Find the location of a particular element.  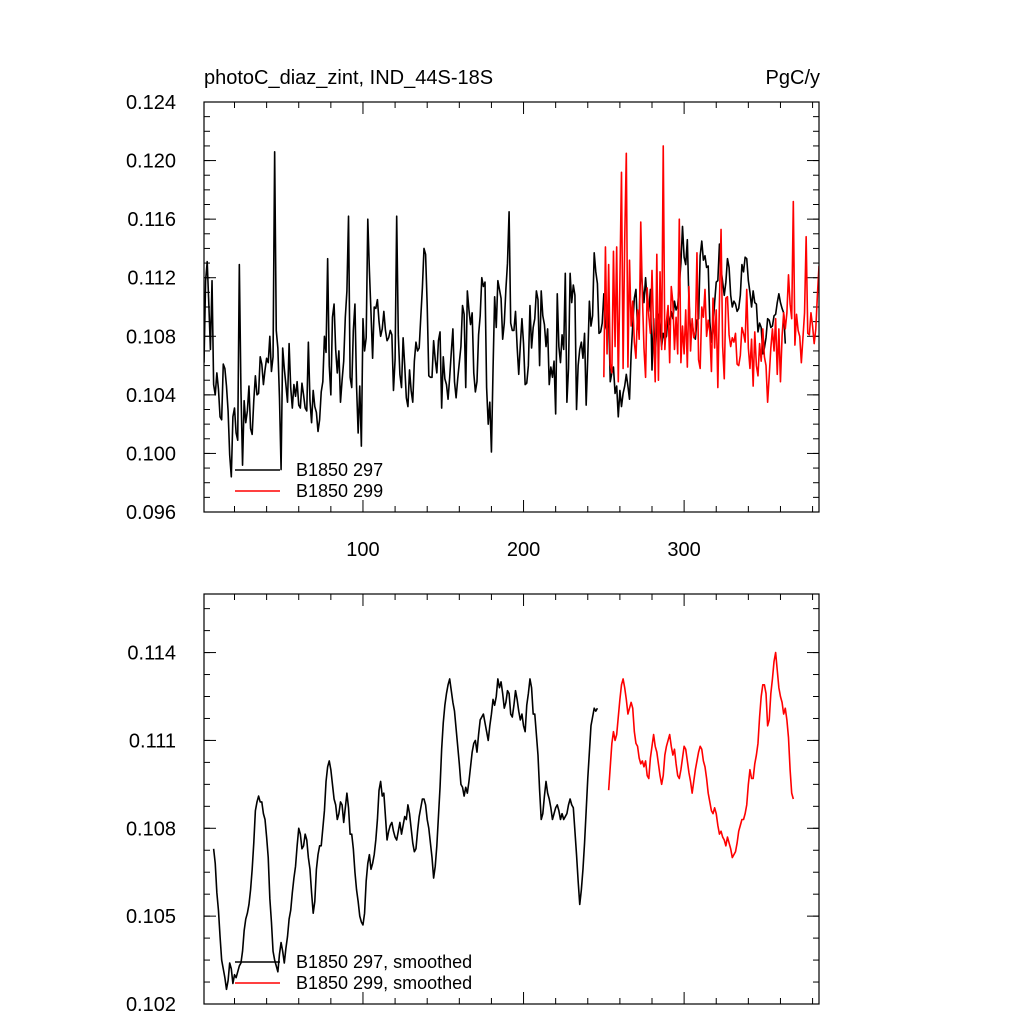

x-tick-label: 300 is located at coordinates (683, 550).